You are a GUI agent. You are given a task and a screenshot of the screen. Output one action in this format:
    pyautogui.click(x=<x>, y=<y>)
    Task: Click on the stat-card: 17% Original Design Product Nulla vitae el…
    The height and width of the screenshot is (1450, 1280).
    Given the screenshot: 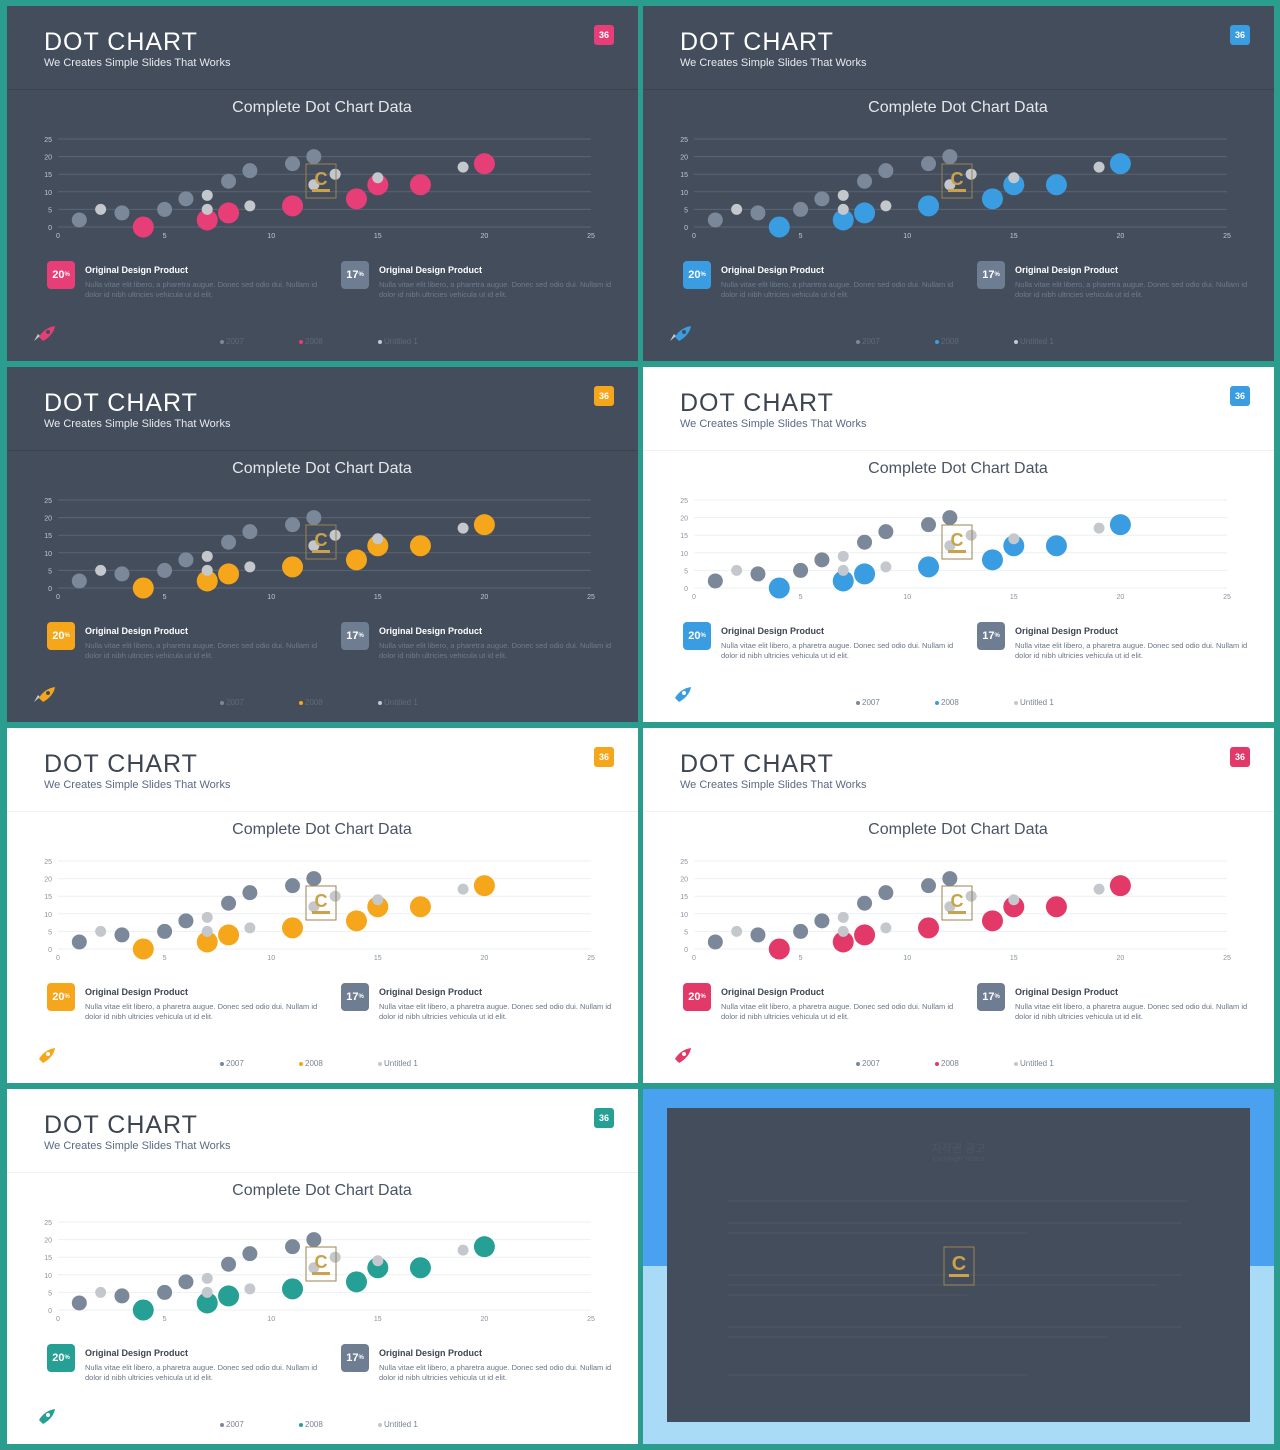 What is the action you would take?
    pyautogui.click(x=476, y=286)
    